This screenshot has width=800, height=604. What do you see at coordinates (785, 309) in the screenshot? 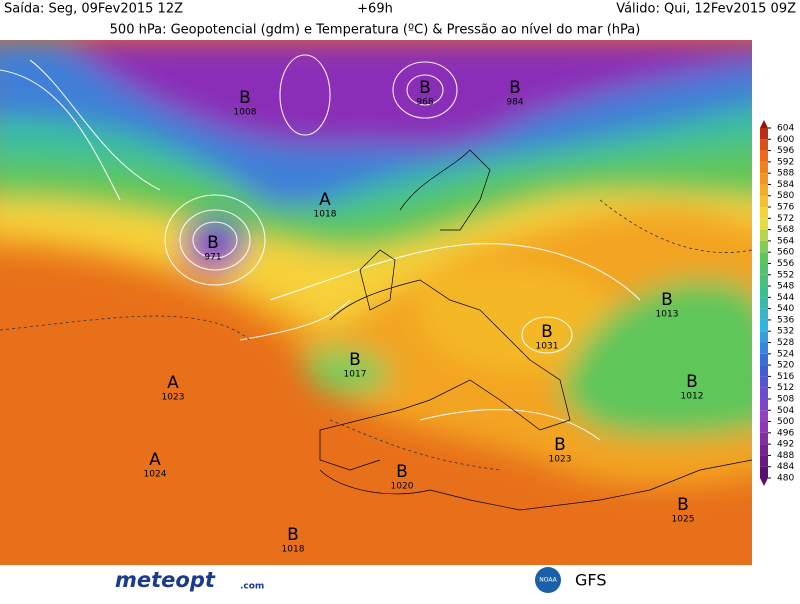
I see `colorbar-label: 540` at bounding box center [785, 309].